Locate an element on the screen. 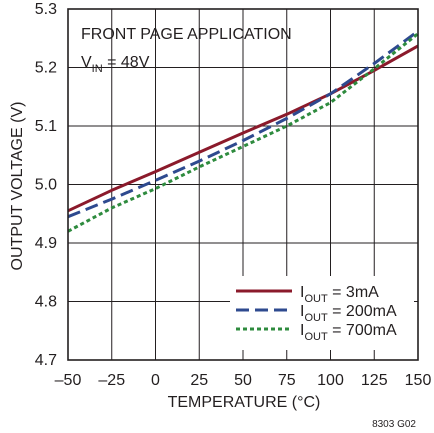 Image resolution: width=434 pixels, height=433 pixels. x-tick-label: 50 is located at coordinates (243, 380).